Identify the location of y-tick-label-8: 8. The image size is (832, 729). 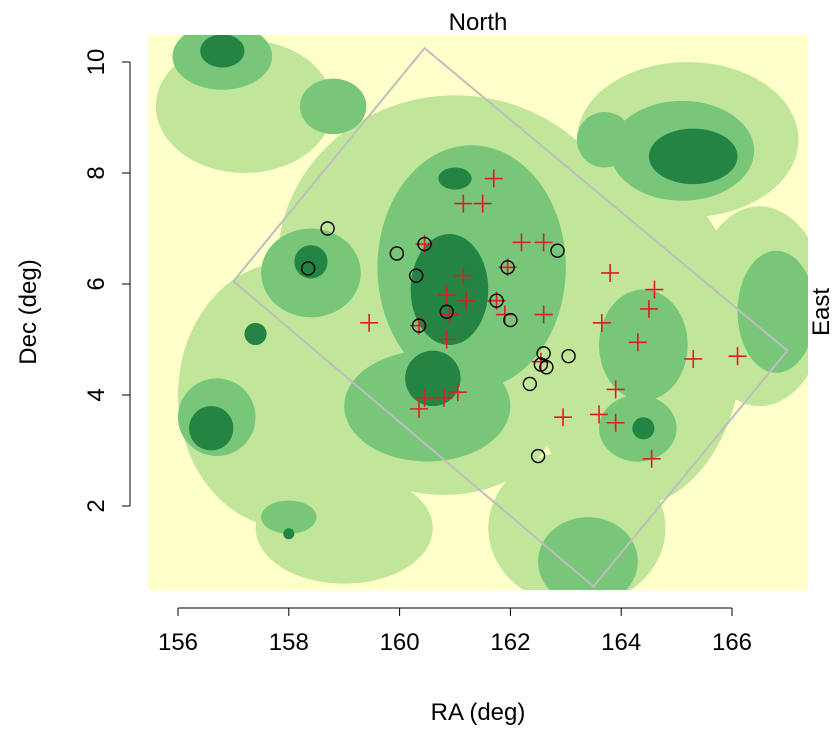
(96, 172).